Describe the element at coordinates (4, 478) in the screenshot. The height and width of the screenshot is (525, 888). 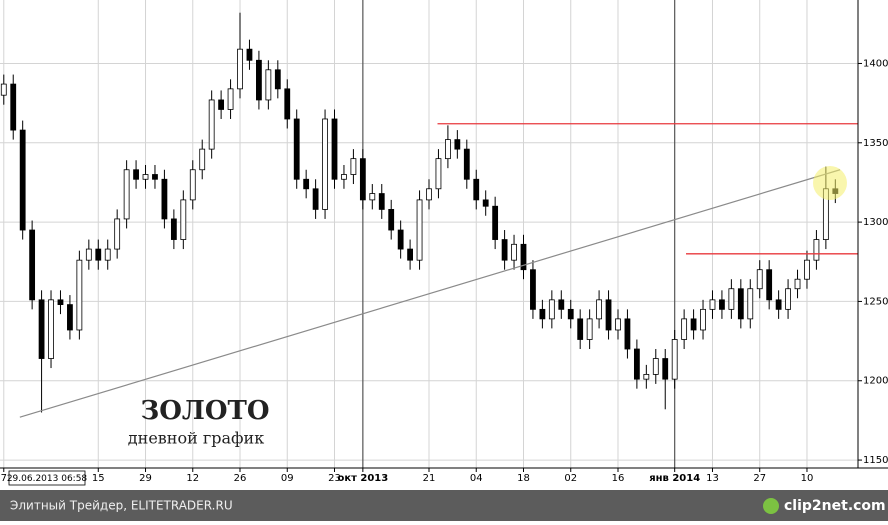
I see `x-tick-label: 7` at that location.